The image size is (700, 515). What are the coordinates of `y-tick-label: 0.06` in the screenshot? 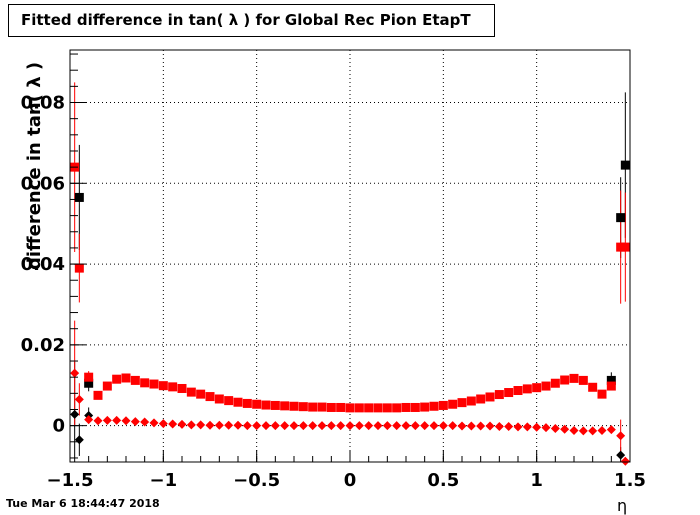 It's located at (43, 183).